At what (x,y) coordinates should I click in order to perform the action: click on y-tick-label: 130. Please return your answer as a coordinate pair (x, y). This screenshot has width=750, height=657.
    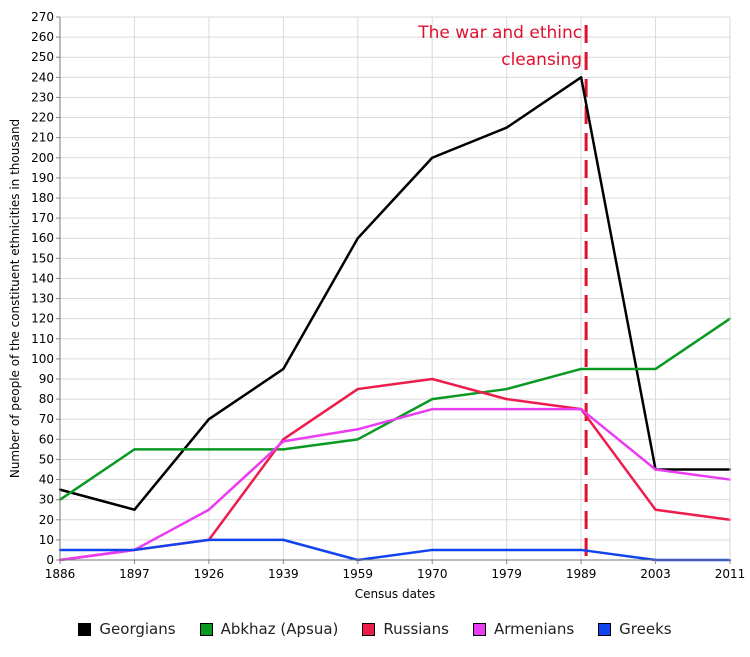
    Looking at the image, I should click on (42, 299).